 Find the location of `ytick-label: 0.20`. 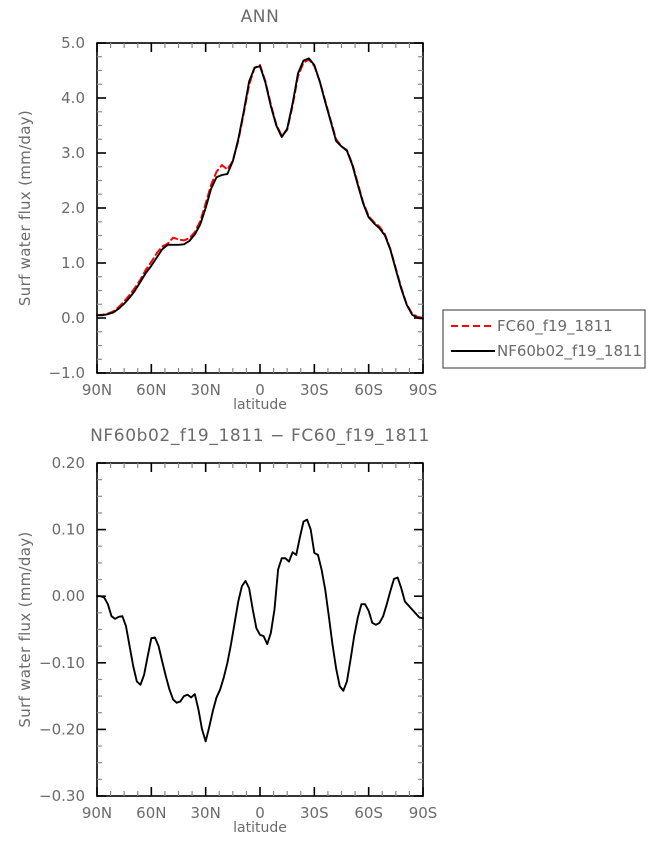

ytick-label: 0.20 is located at coordinates (68, 463).